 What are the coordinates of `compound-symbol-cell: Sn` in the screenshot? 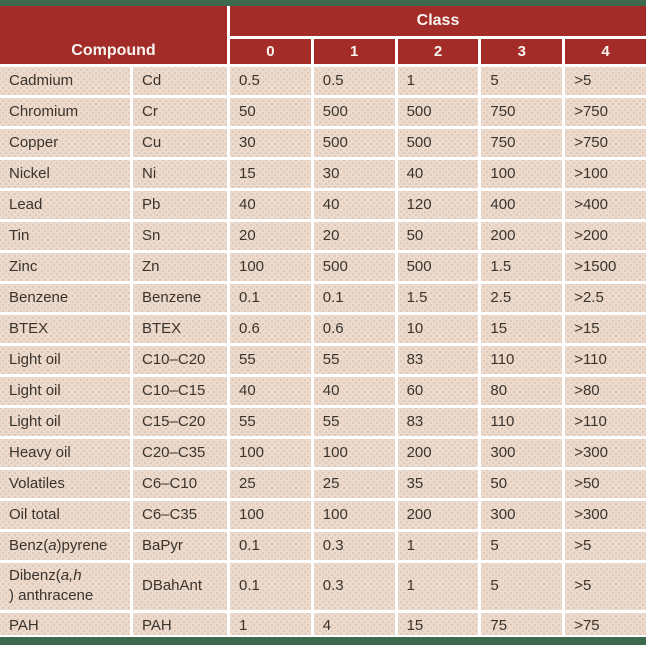 It's located at (180, 236).